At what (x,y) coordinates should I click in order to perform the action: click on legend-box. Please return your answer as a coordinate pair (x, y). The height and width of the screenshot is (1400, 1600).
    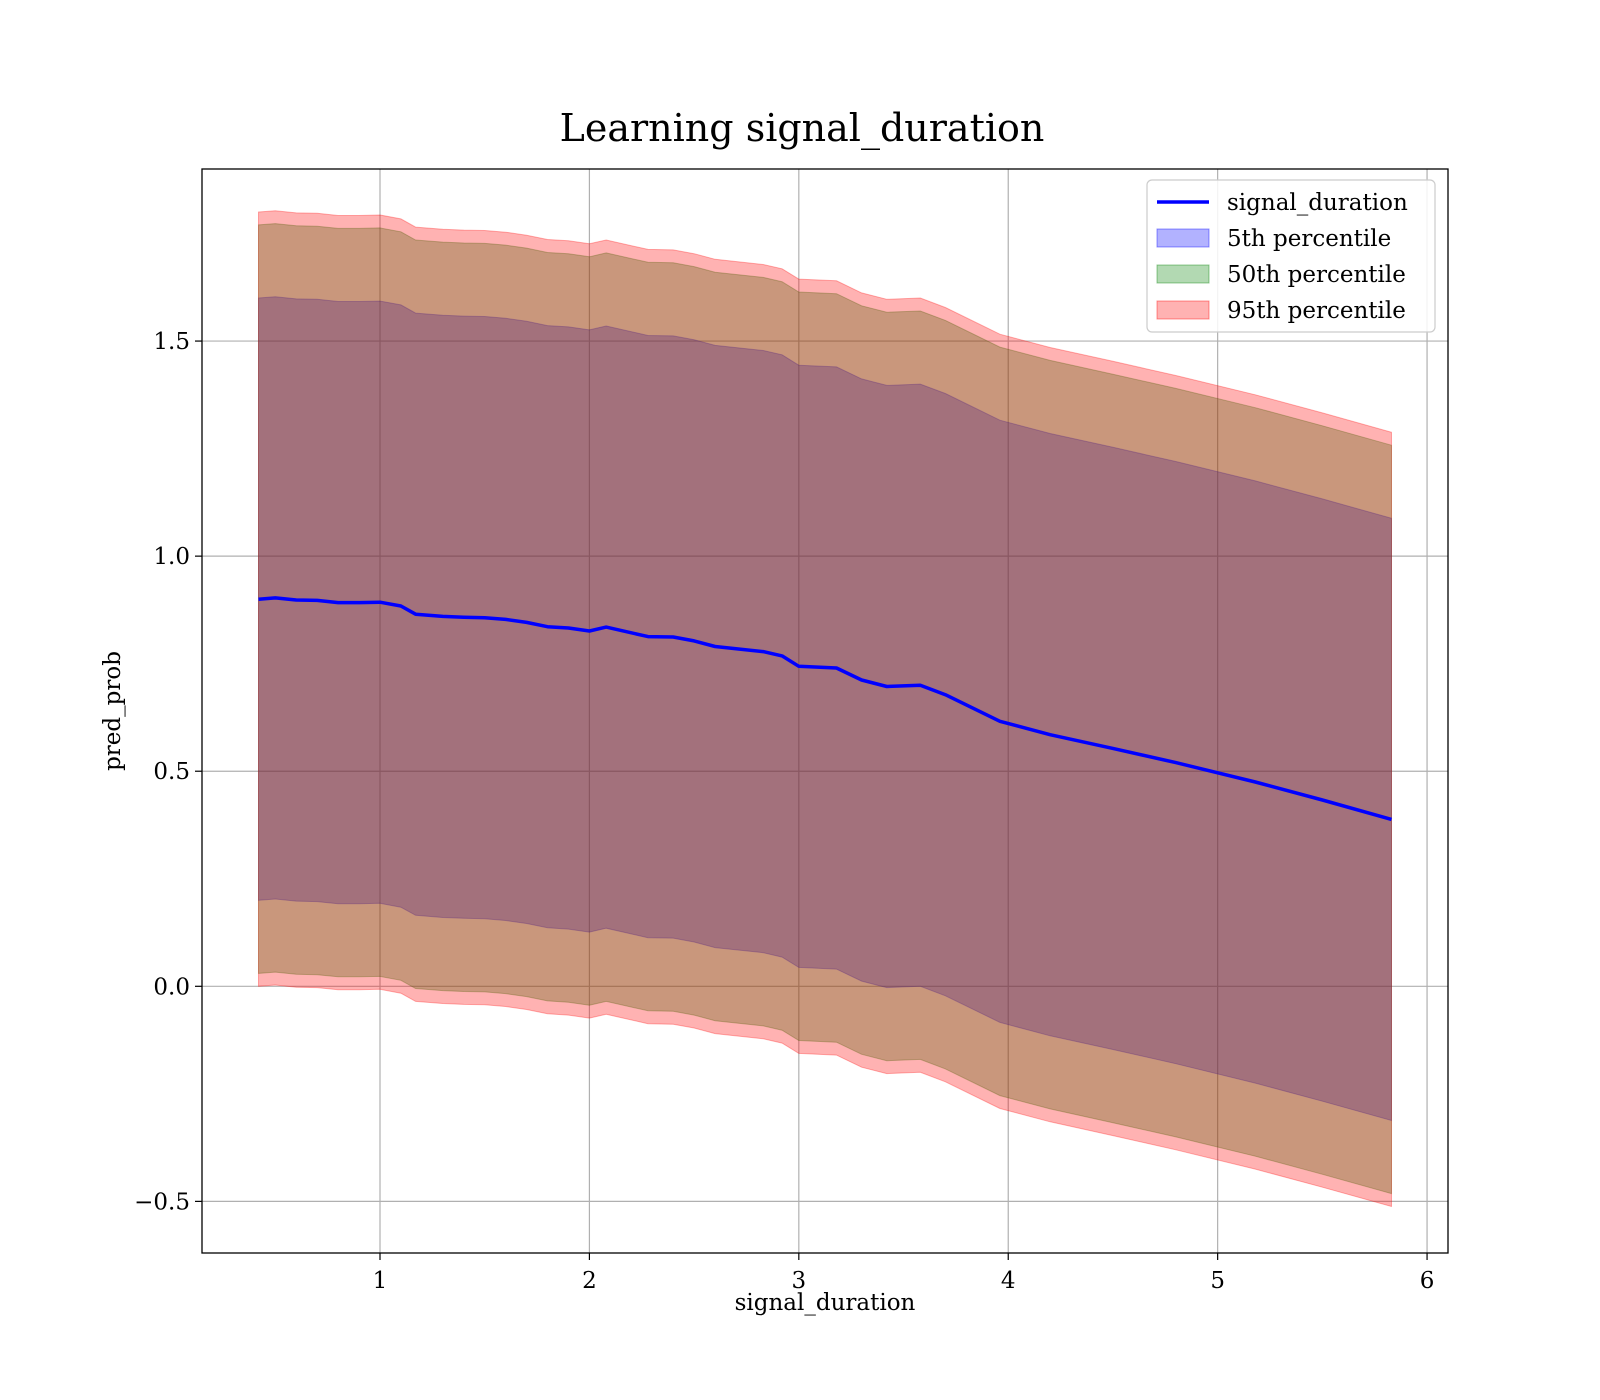
    Looking at the image, I should click on (1291, 256).